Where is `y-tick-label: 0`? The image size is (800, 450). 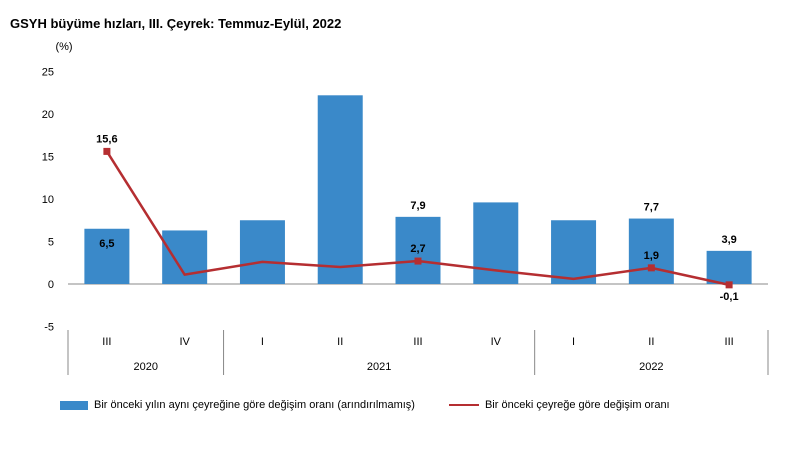
y-tick-label: 0 is located at coordinates (51, 285).